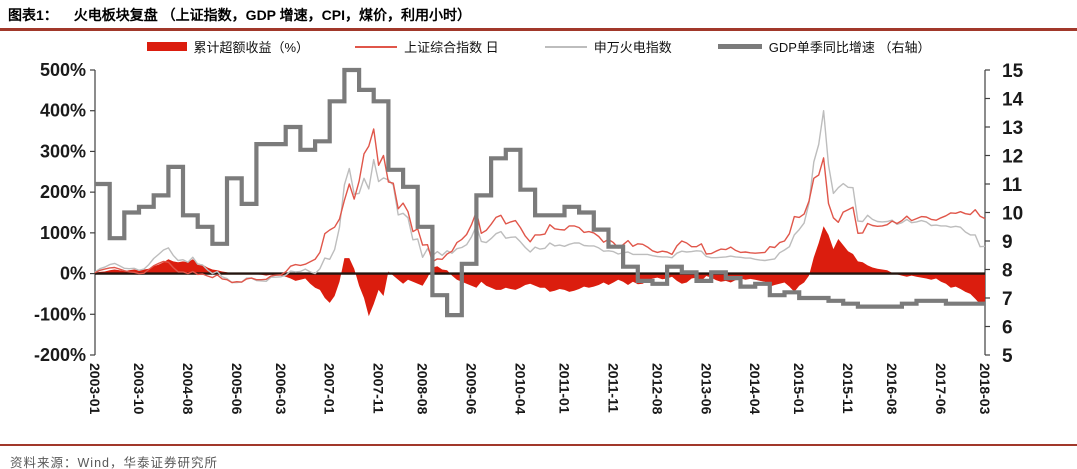 Image resolution: width=1077 pixels, height=469 pixels. I want to click on legend-label: GDP单季同比增速 （右轴）, so click(849, 47).